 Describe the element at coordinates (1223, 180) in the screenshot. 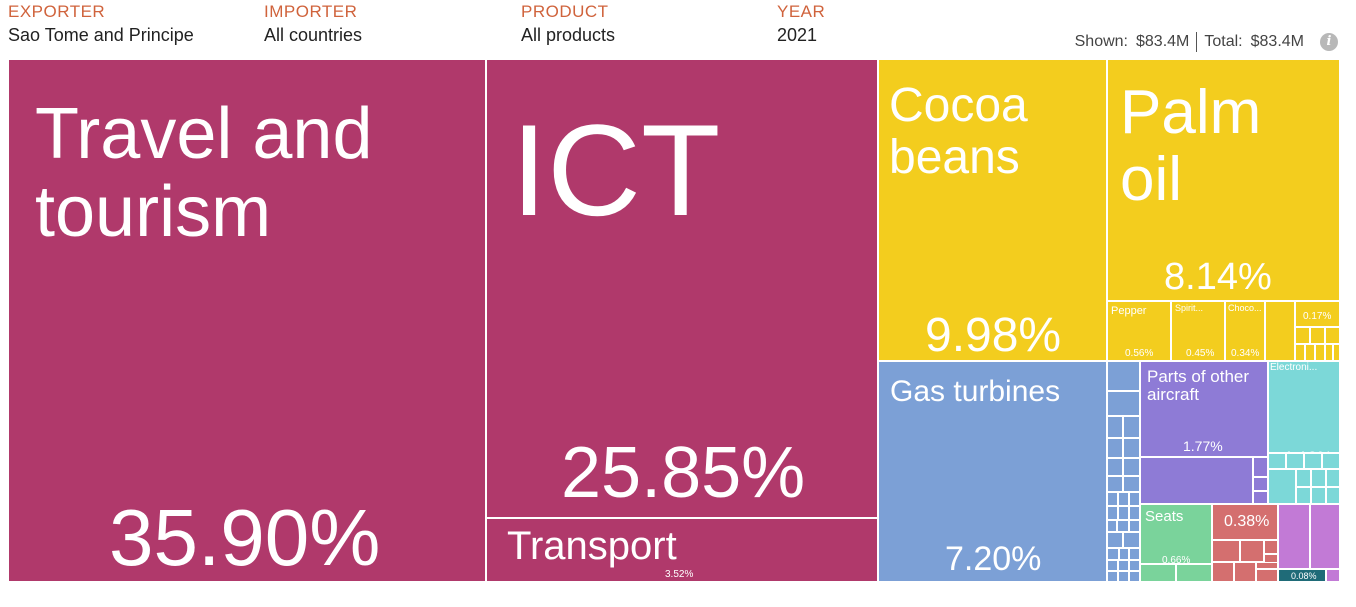

I see `treemap-cell: Palm oil 8.14%` at that location.